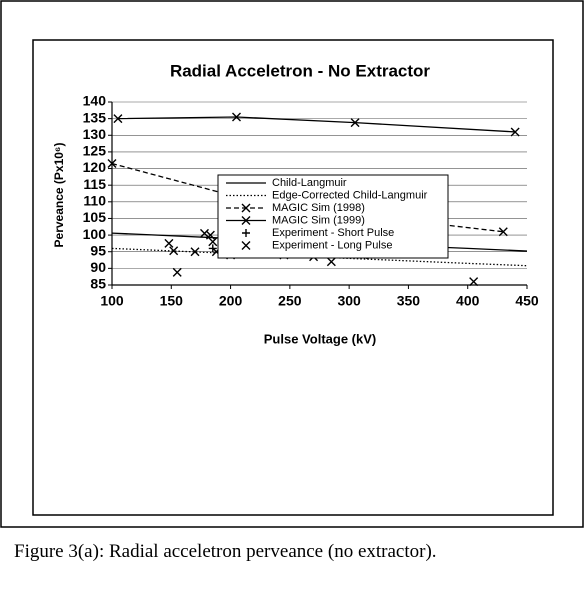 The image size is (584, 597). I want to click on y-tick-label: 105, so click(95, 217).